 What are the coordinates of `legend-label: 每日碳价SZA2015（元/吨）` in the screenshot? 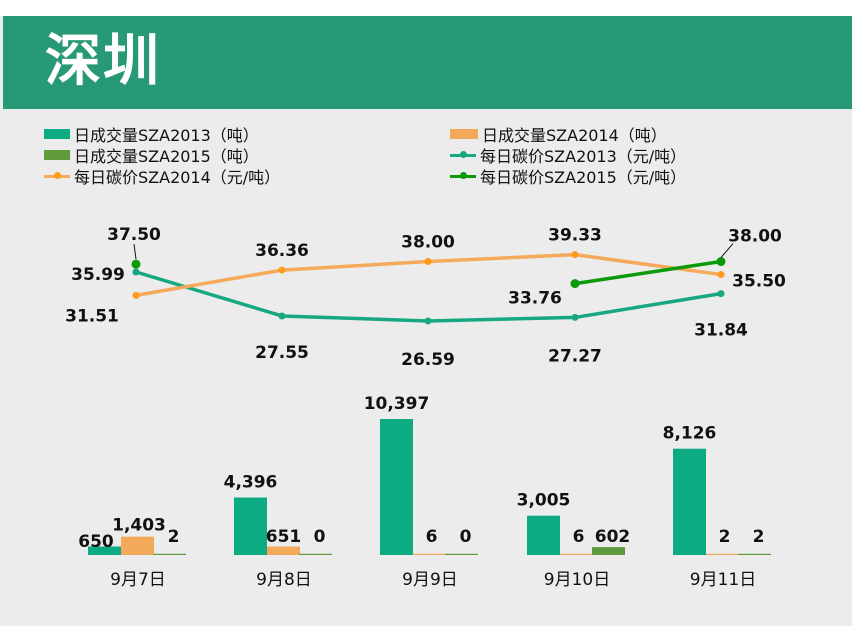 It's located at (583, 177).